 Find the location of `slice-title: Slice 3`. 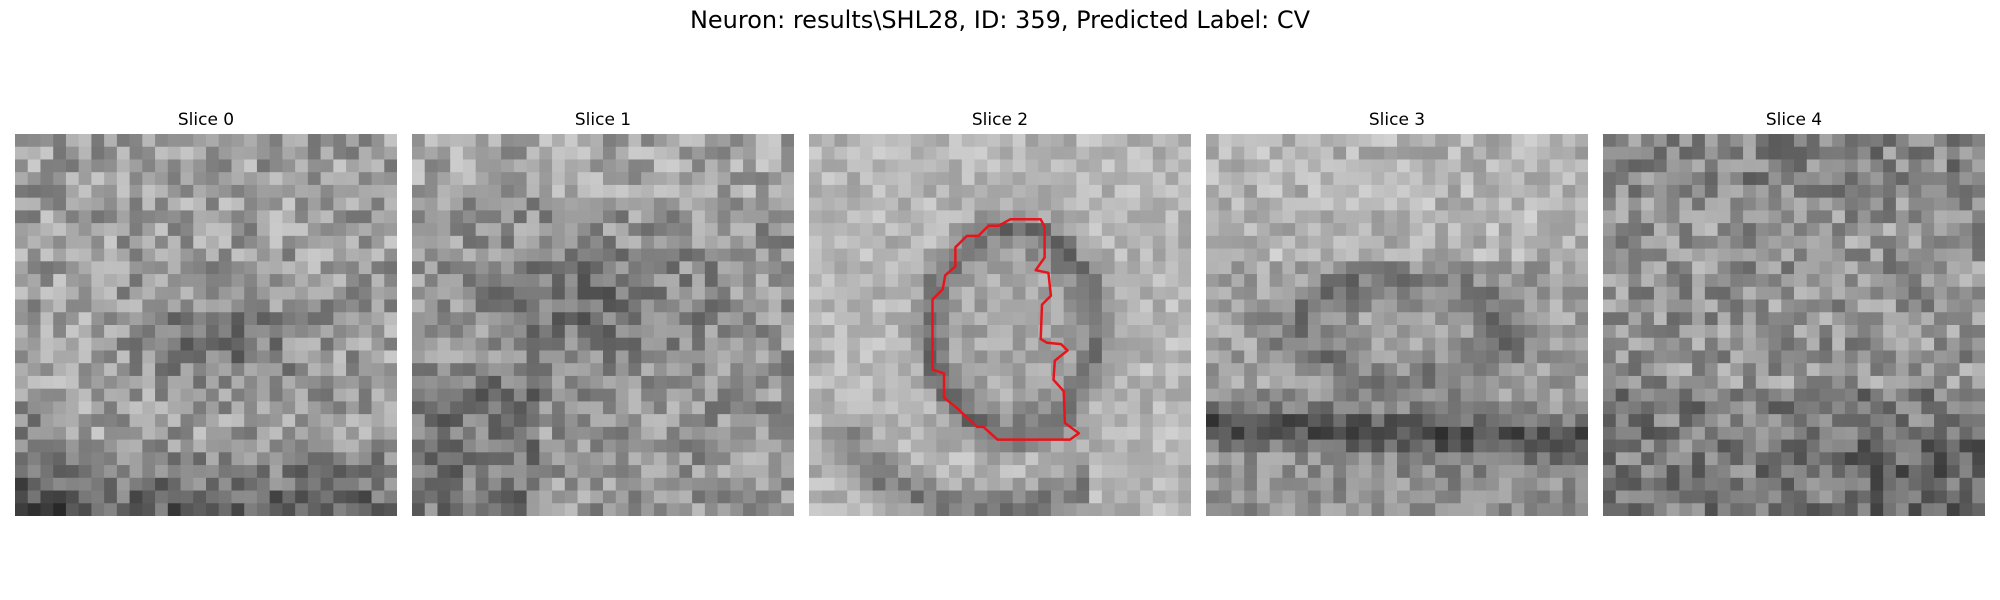

slice-title: Slice 3 is located at coordinates (1397, 120).